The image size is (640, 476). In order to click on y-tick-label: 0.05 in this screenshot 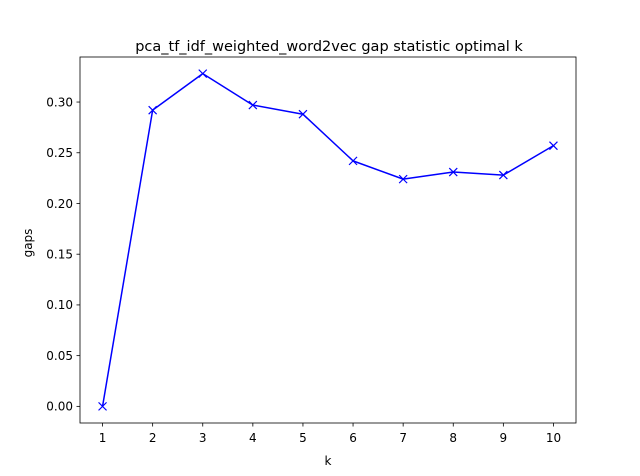, I will do `click(59, 356)`.